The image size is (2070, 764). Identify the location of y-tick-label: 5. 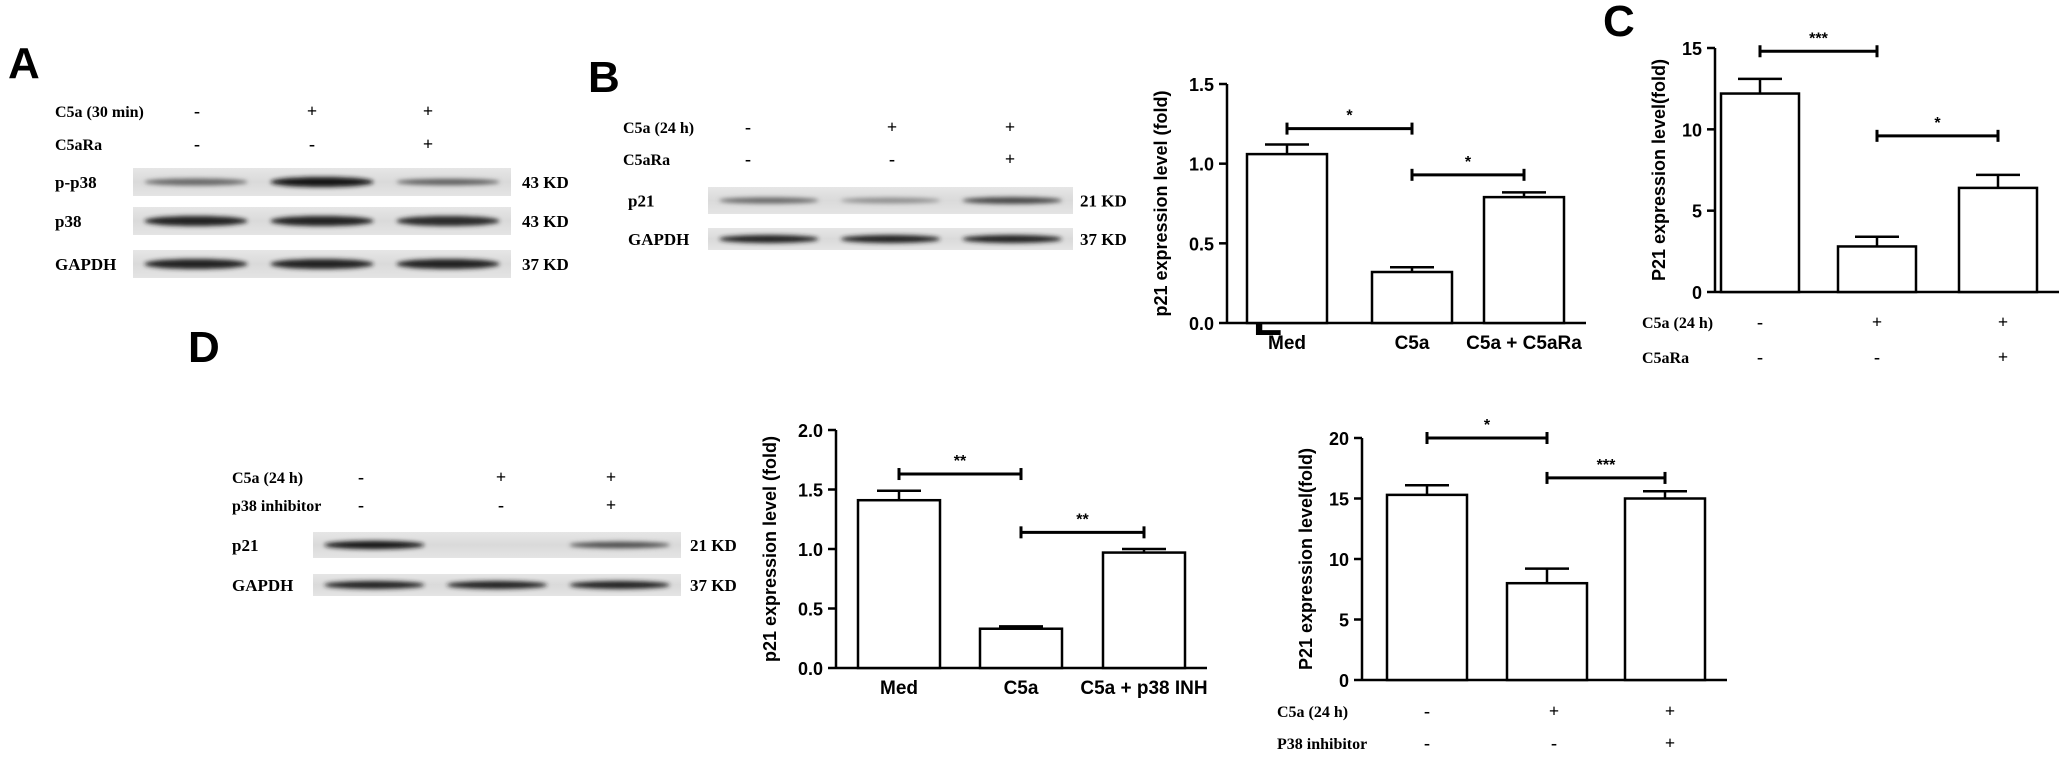
(1697, 212).